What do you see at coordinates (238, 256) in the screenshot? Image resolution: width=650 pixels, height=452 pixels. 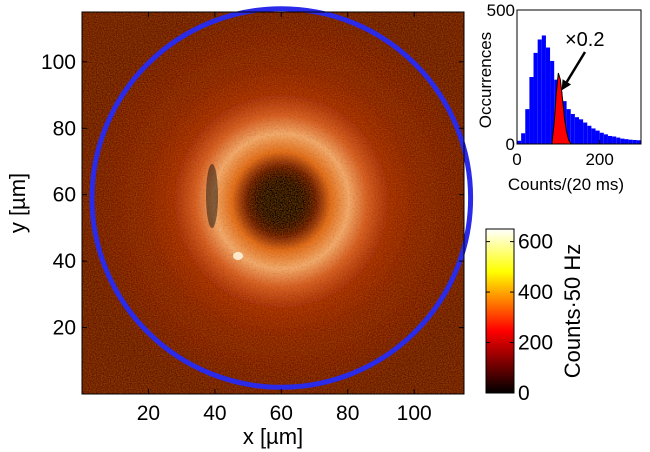 I see `bright-spot` at bounding box center [238, 256].